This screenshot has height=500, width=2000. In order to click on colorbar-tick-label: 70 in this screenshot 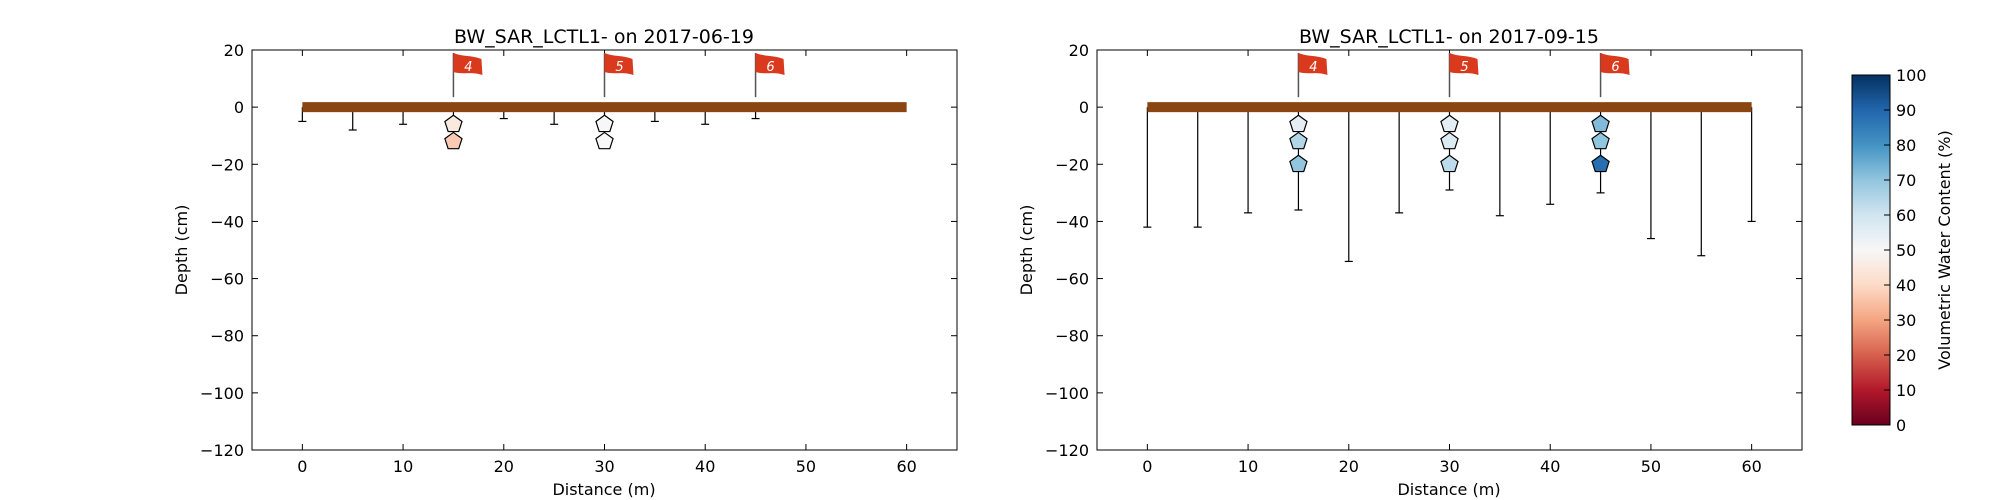, I will do `click(1906, 180)`.